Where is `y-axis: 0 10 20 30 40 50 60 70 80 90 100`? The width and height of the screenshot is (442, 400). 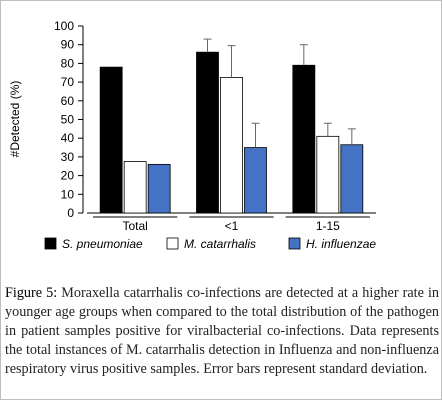 y-axis: 0 10 20 30 40 50 60 70 80 90 100 is located at coordinates (69, 119).